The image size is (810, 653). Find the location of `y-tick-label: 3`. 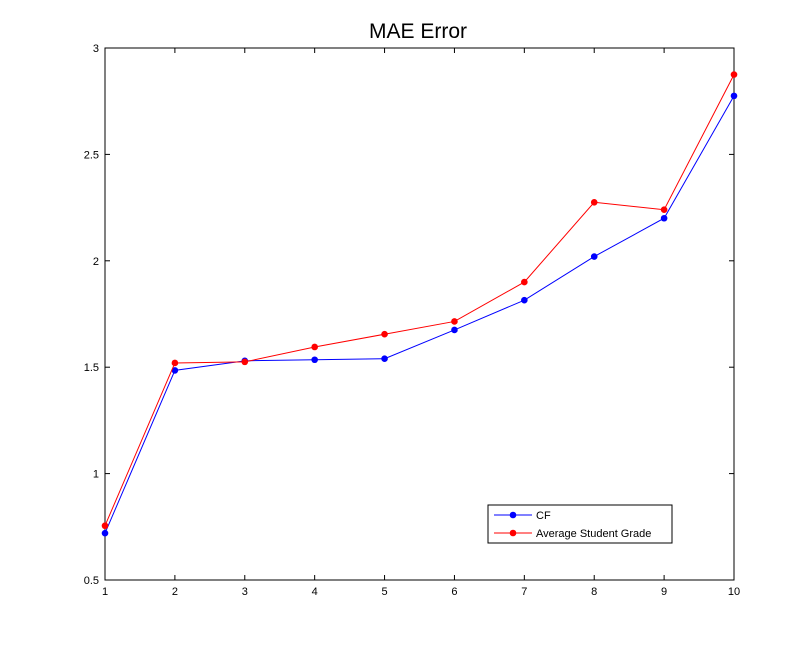

y-tick-label: 3 is located at coordinates (96, 49).